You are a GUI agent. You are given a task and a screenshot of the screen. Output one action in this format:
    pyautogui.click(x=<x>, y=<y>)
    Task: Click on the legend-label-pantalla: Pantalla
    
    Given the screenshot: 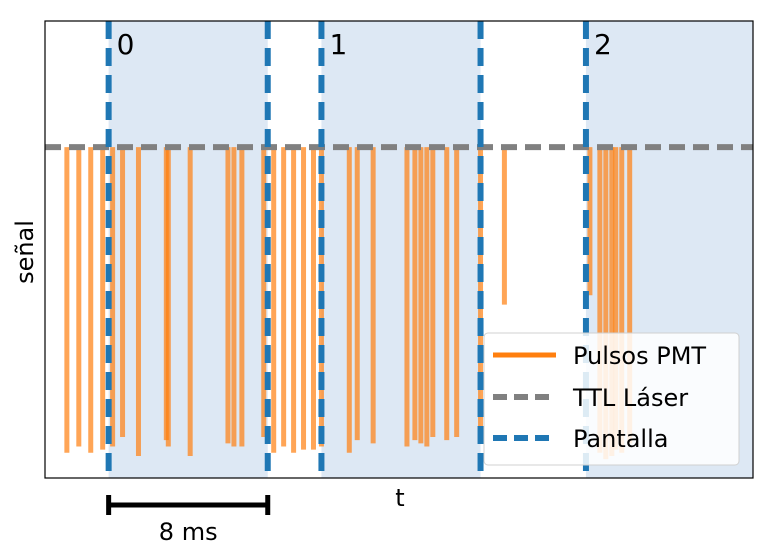 What is the action you would take?
    pyautogui.click(x=620, y=439)
    